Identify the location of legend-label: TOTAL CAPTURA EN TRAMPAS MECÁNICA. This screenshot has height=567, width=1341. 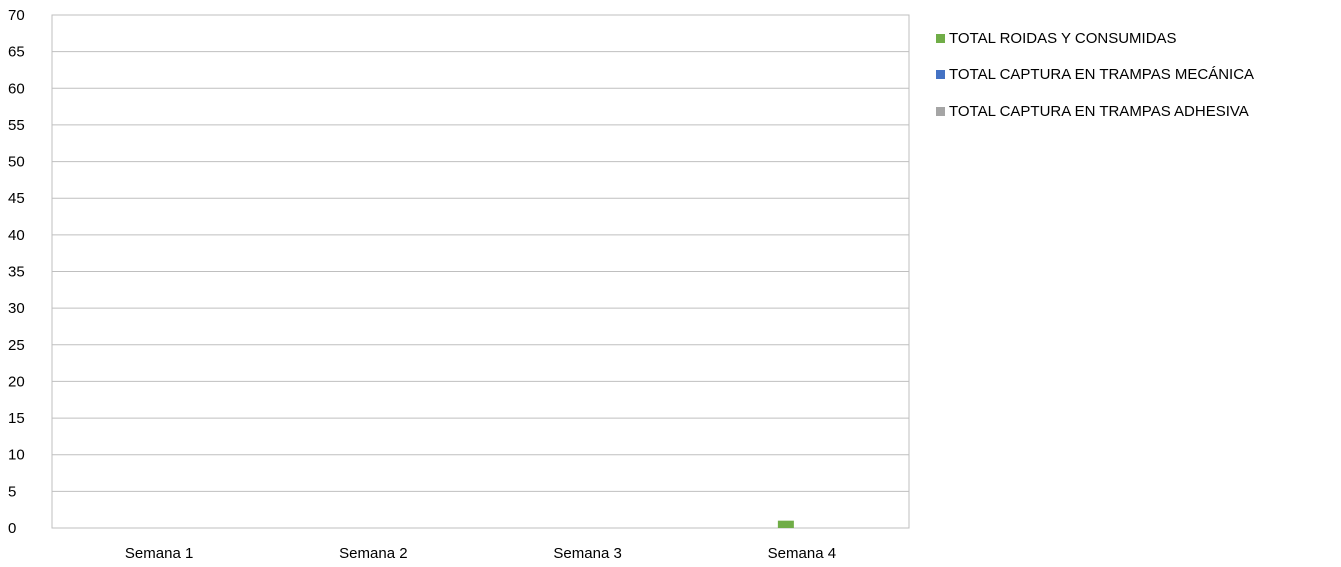
(1102, 75).